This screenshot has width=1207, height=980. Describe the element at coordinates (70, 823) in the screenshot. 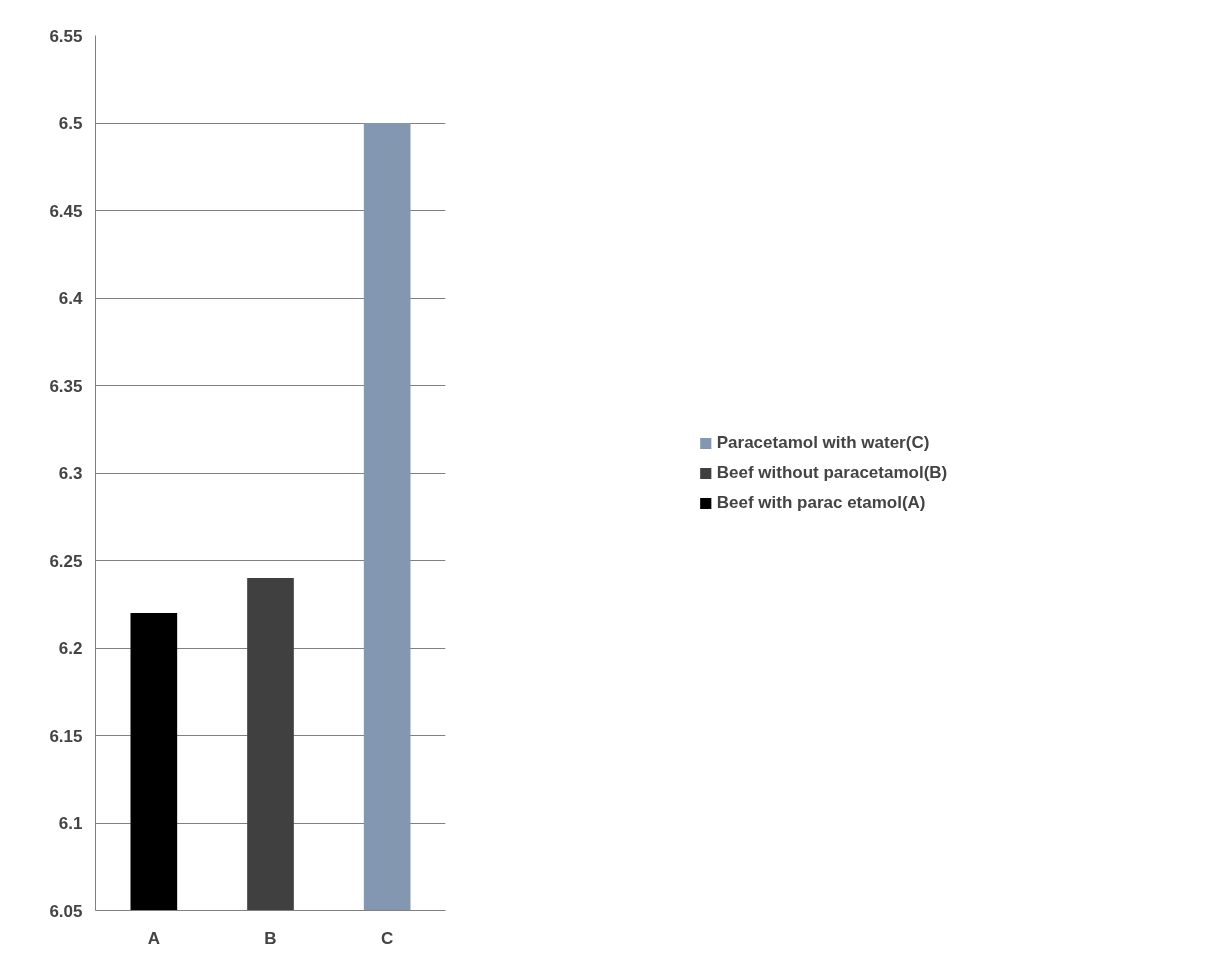

I see `y-tick-label: 6.1` at that location.